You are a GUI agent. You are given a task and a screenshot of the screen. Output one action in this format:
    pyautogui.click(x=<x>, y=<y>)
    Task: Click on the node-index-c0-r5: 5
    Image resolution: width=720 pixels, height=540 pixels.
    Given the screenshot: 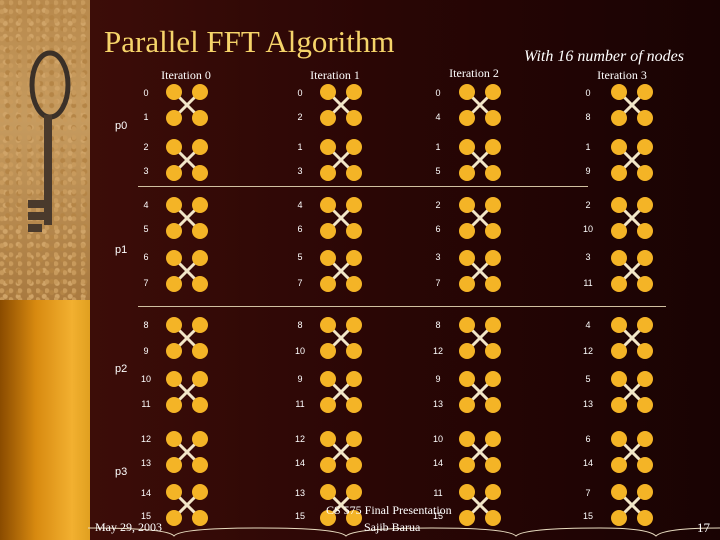 What is the action you would take?
    pyautogui.click(x=146, y=229)
    